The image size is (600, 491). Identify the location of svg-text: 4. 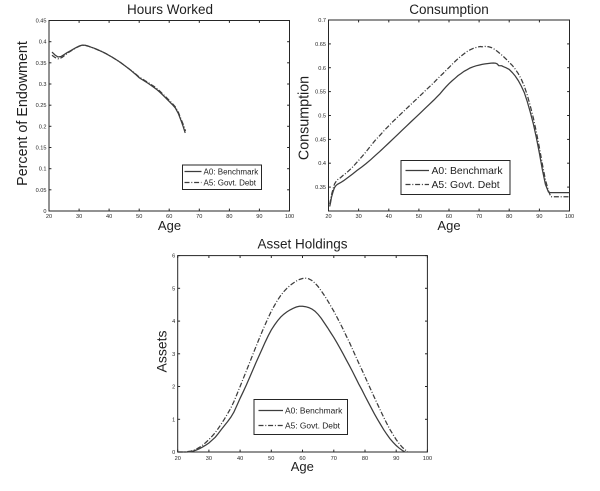
(173, 322).